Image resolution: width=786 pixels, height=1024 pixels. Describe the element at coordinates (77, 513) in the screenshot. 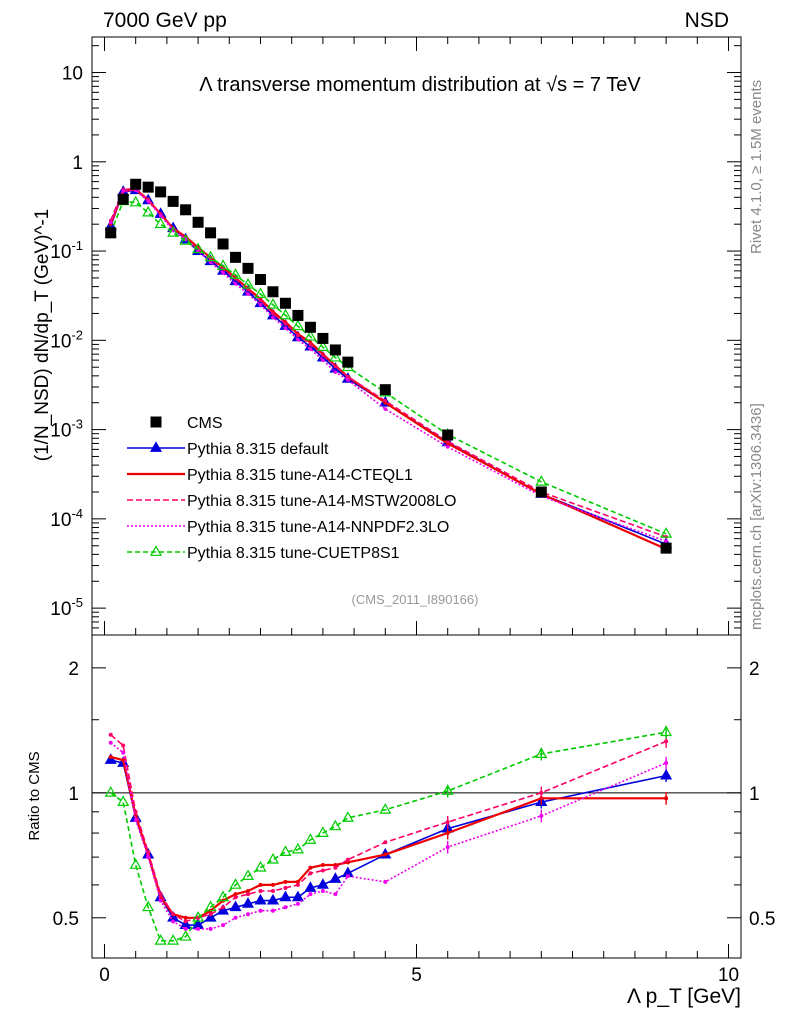

I see `main-y-tick-label-exponent: -4` at that location.